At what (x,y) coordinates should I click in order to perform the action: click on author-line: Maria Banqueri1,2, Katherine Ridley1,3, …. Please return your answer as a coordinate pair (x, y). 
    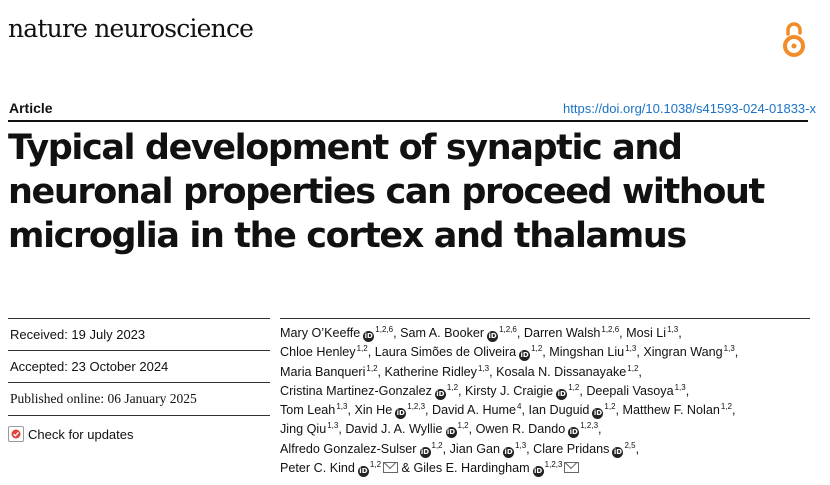
    Looking at the image, I should click on (461, 371).